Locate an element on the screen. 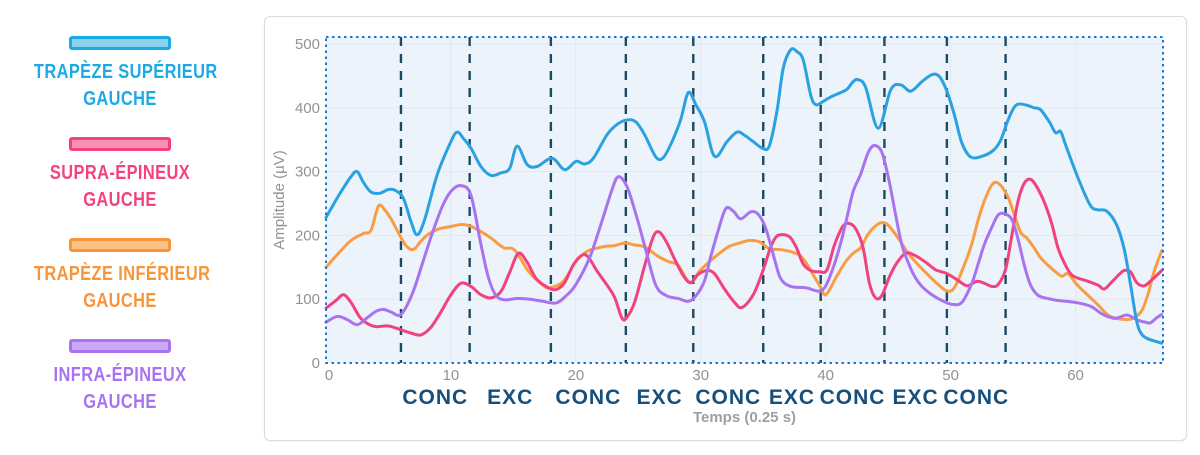 The height and width of the screenshot is (455, 1200). phase-label-2-exc: EXC is located at coordinates (510, 397).